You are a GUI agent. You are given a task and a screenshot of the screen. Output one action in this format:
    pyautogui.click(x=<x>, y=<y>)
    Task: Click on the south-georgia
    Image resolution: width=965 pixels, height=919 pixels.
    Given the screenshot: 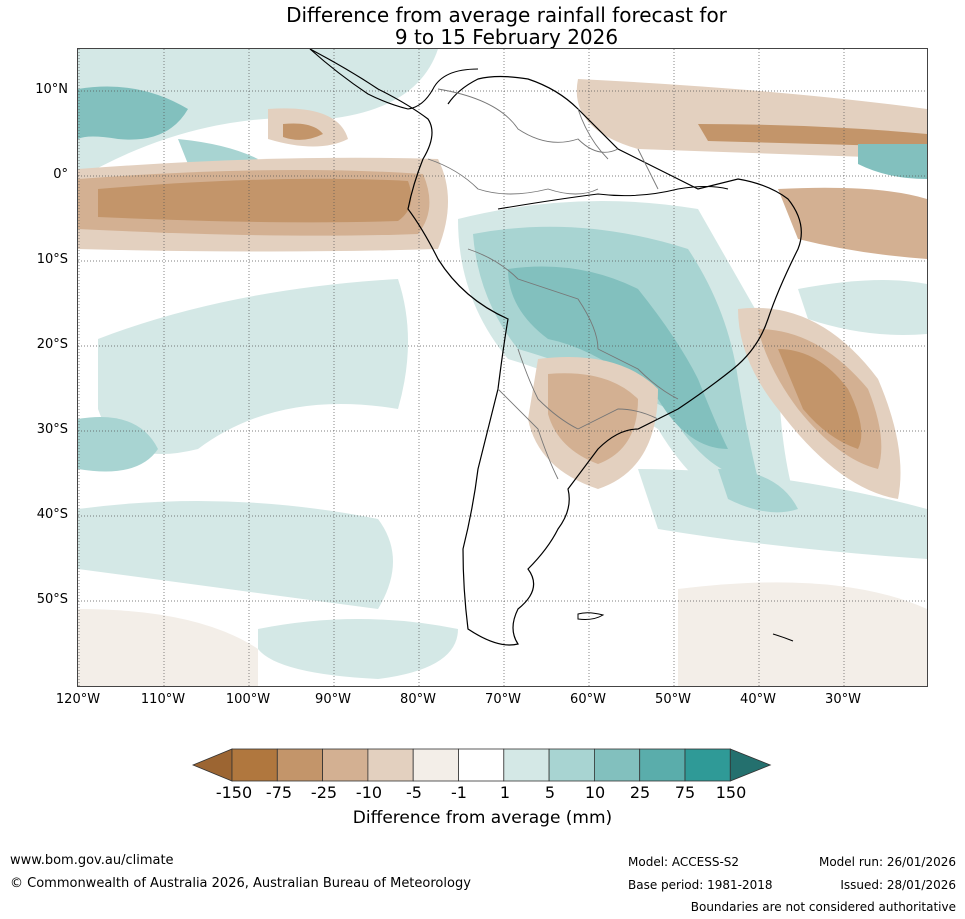 What is the action you would take?
    pyautogui.click(x=783, y=637)
    